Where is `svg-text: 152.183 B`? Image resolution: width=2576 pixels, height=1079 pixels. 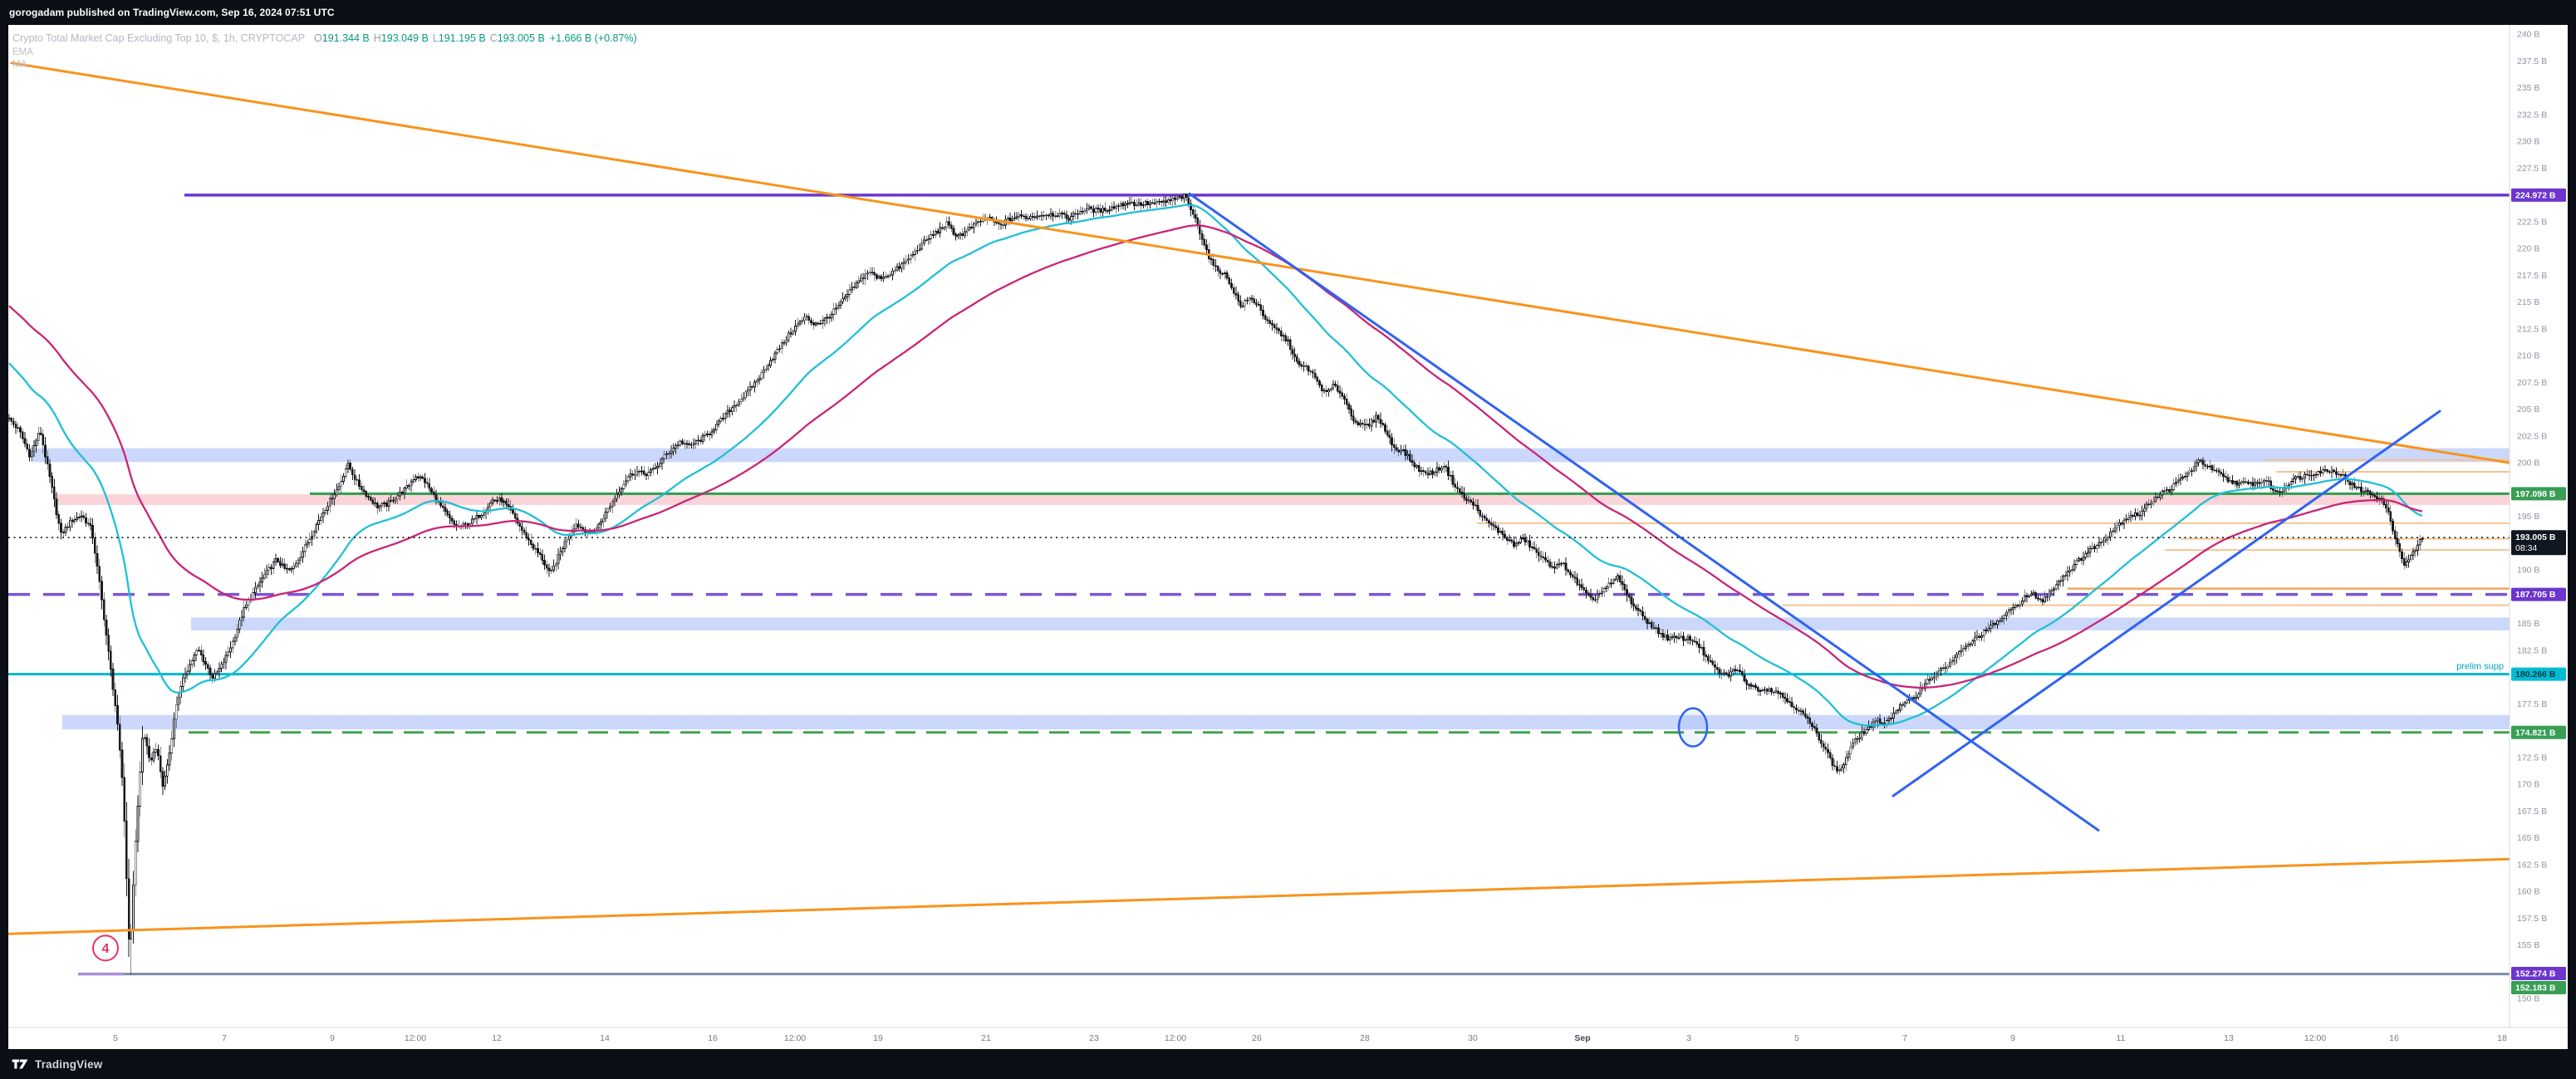 svg-text: 152.183 B is located at coordinates (2535, 988).